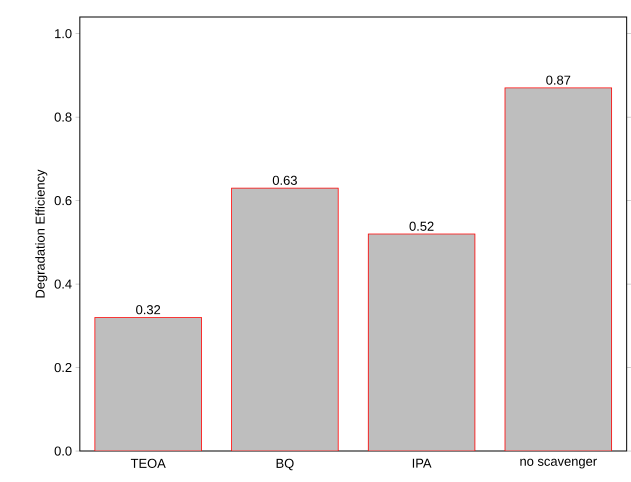  What do you see at coordinates (422, 226) in the screenshot?
I see `data-label: 0.52` at bounding box center [422, 226].